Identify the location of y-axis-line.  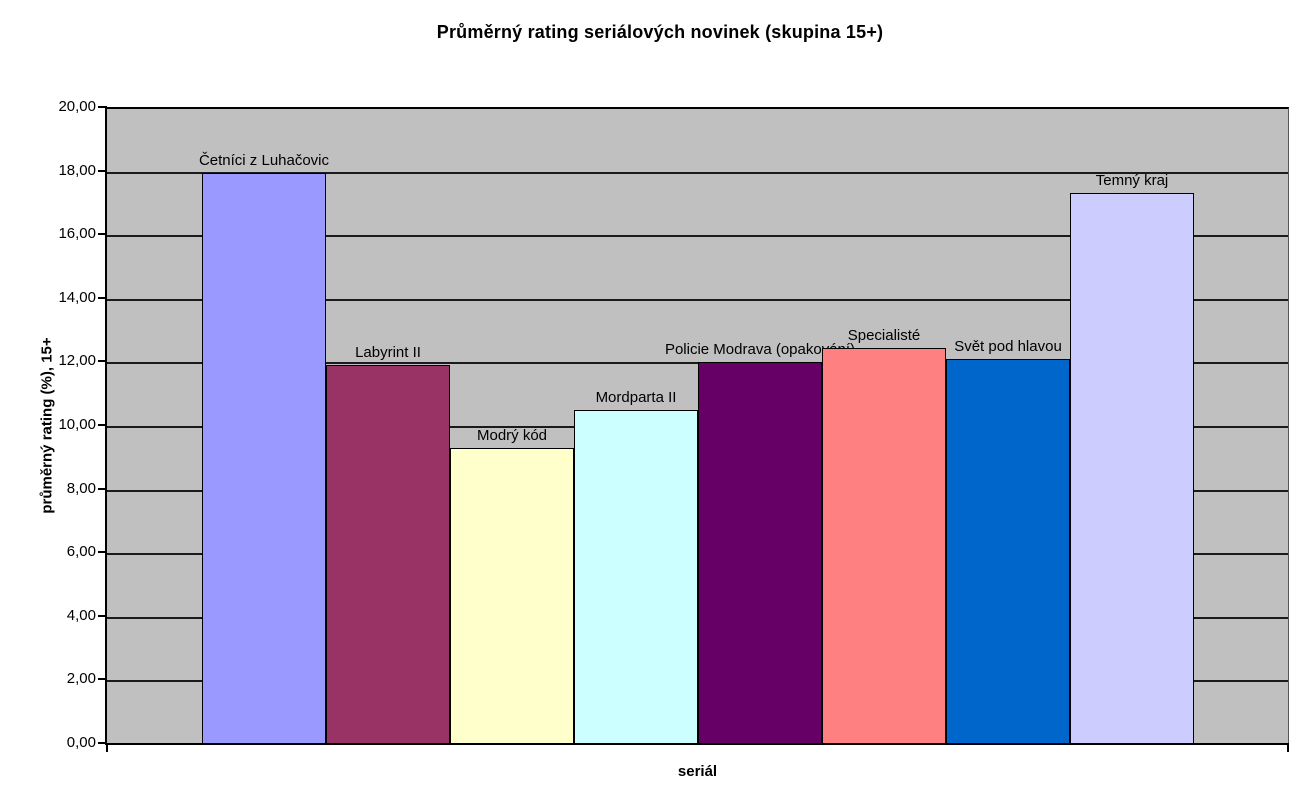
(106, 426).